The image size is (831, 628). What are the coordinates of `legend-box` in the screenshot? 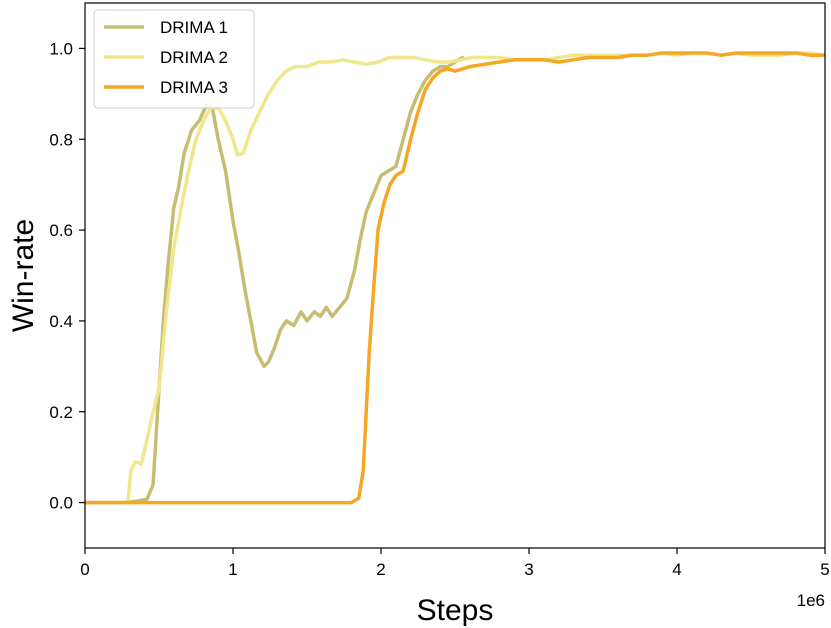 It's located at (174, 59).